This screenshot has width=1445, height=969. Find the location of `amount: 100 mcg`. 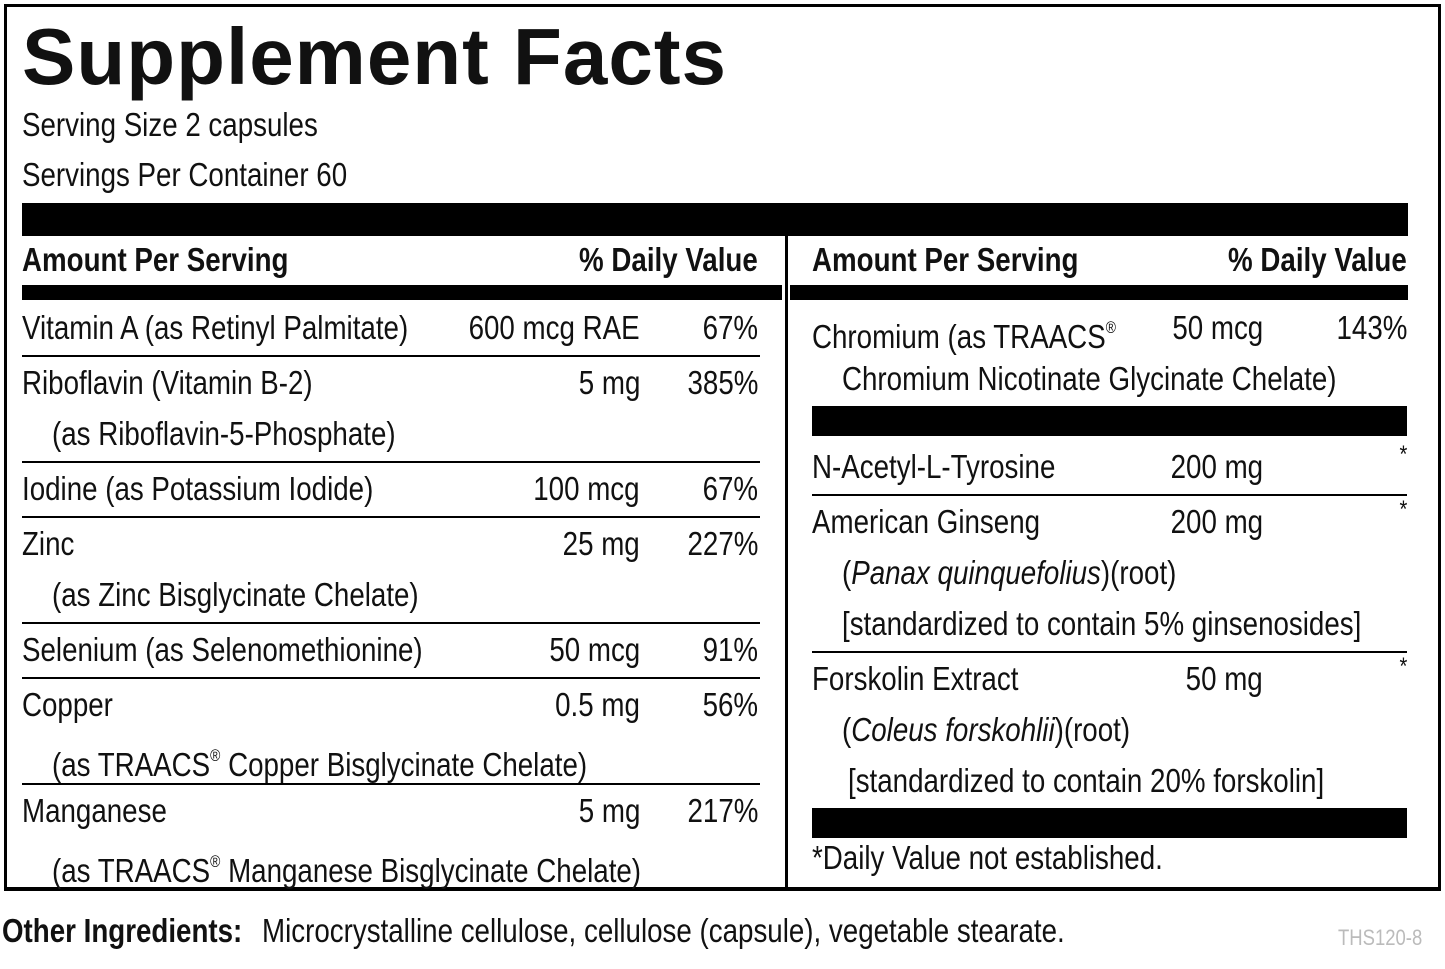

amount: 100 mcg is located at coordinates (586, 488).